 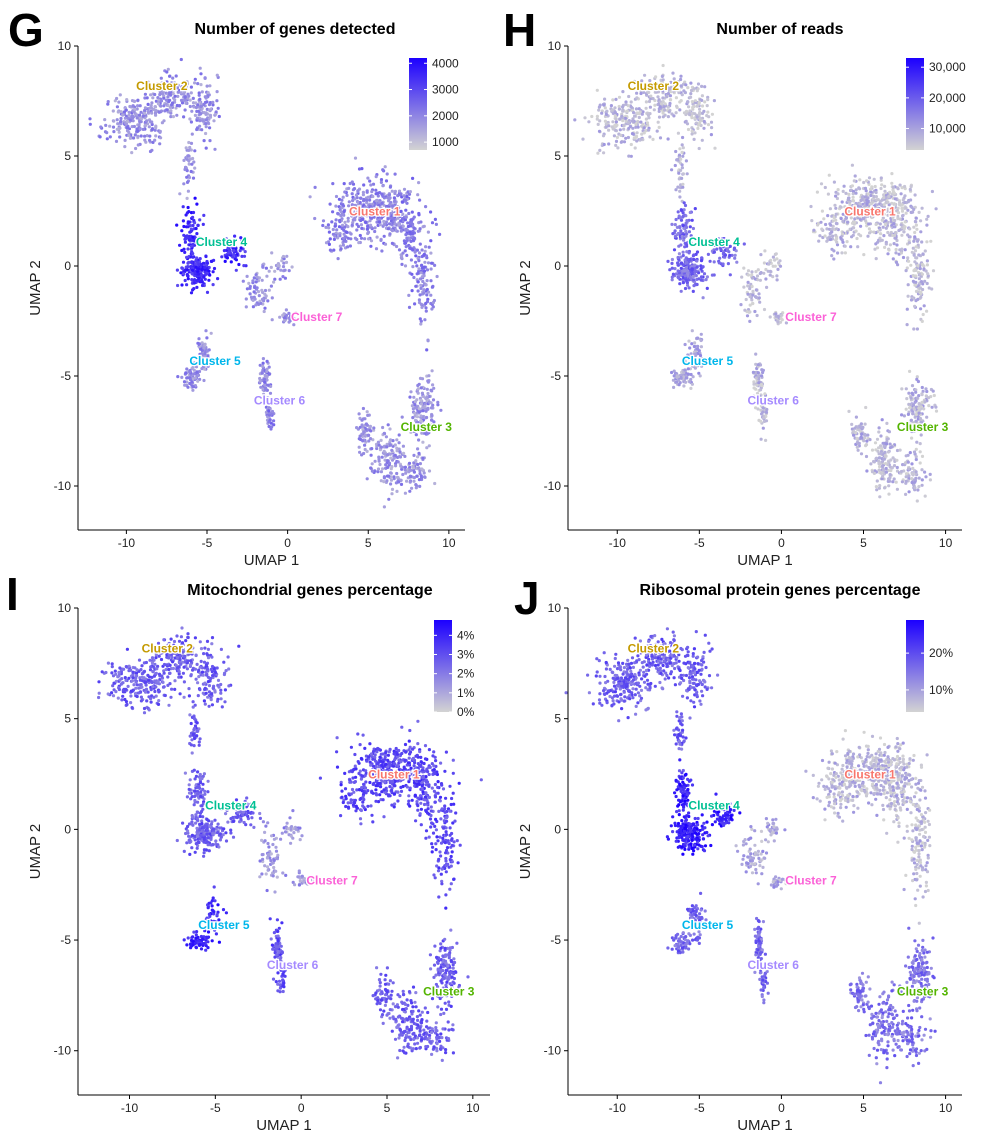 What do you see at coordinates (65, 46) in the screenshot?
I see `y-tick-label: 10` at bounding box center [65, 46].